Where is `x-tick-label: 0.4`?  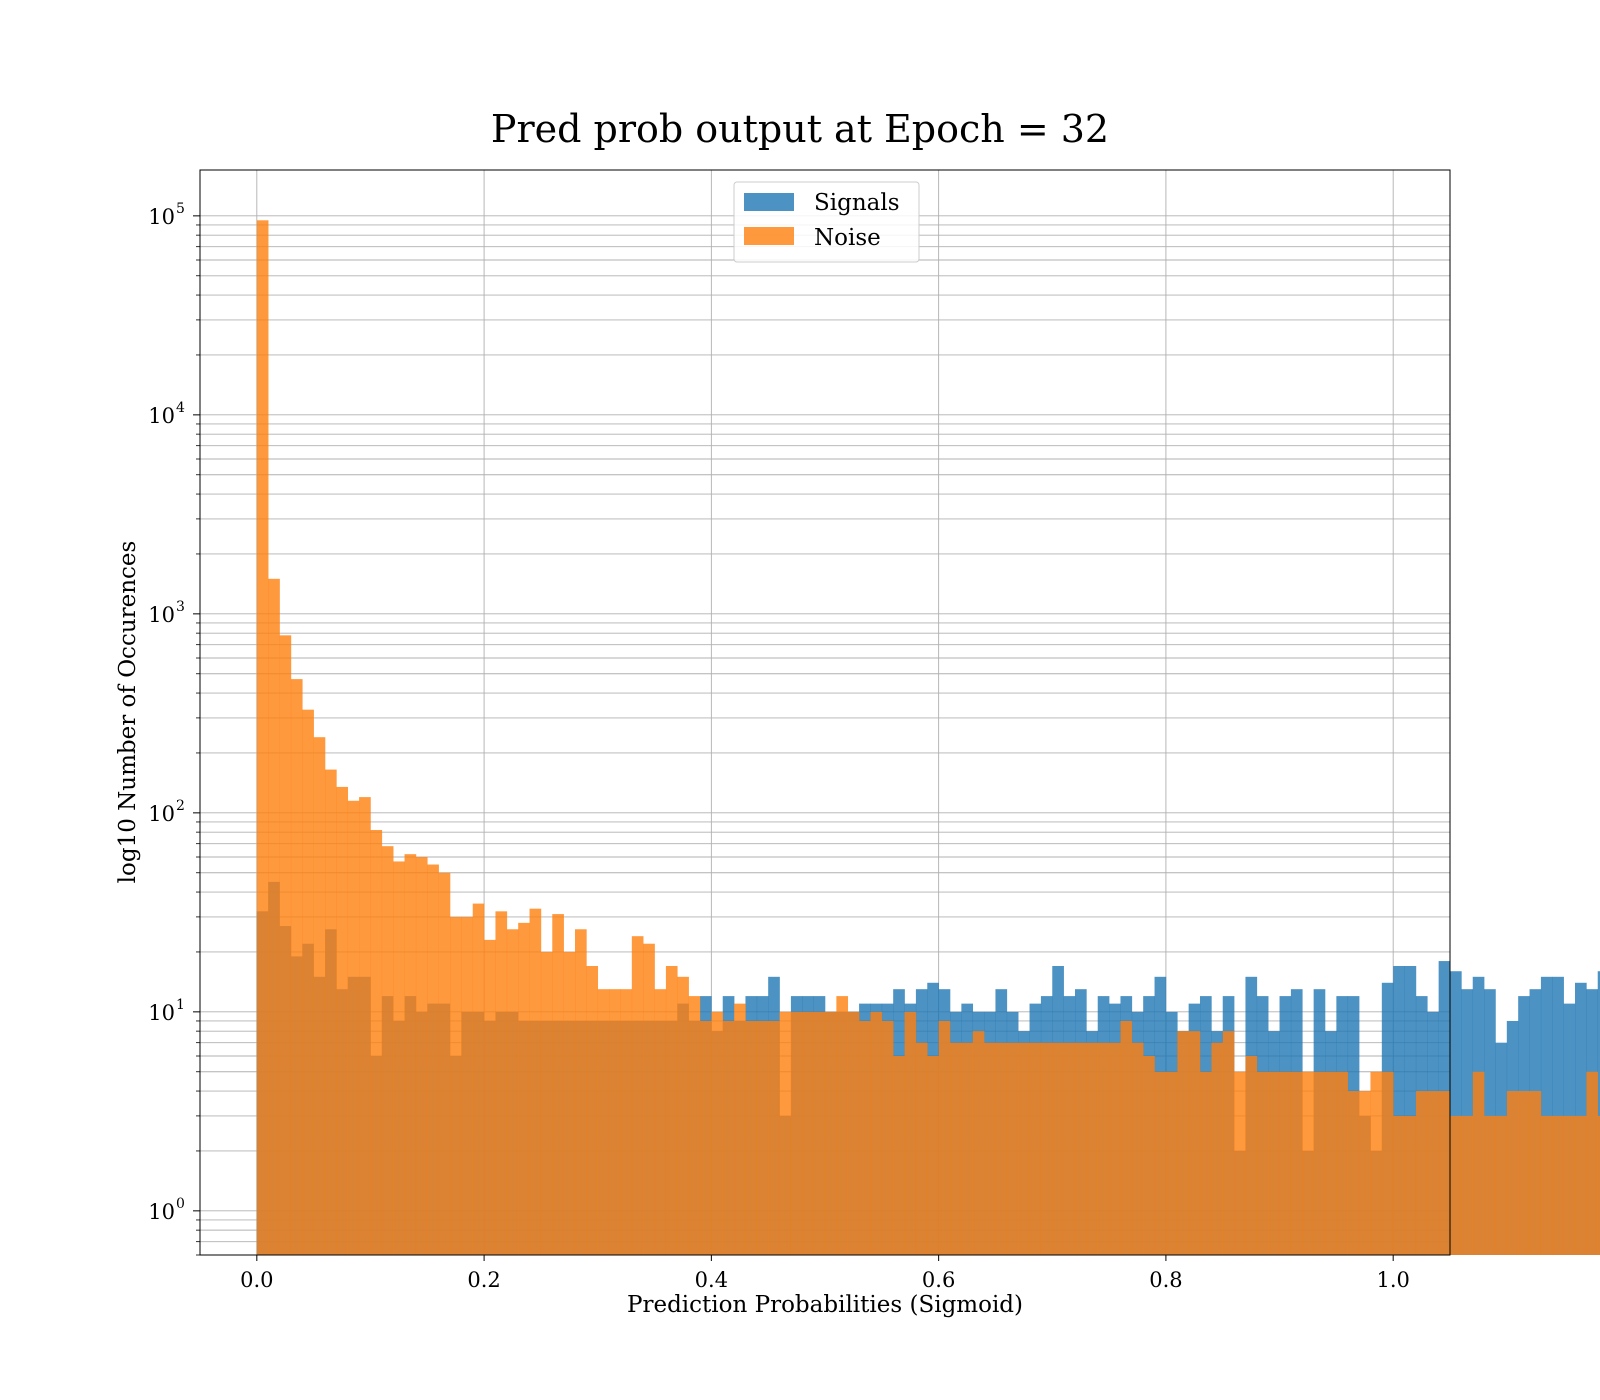
x-tick-label: 0.4 is located at coordinates (711, 1280).